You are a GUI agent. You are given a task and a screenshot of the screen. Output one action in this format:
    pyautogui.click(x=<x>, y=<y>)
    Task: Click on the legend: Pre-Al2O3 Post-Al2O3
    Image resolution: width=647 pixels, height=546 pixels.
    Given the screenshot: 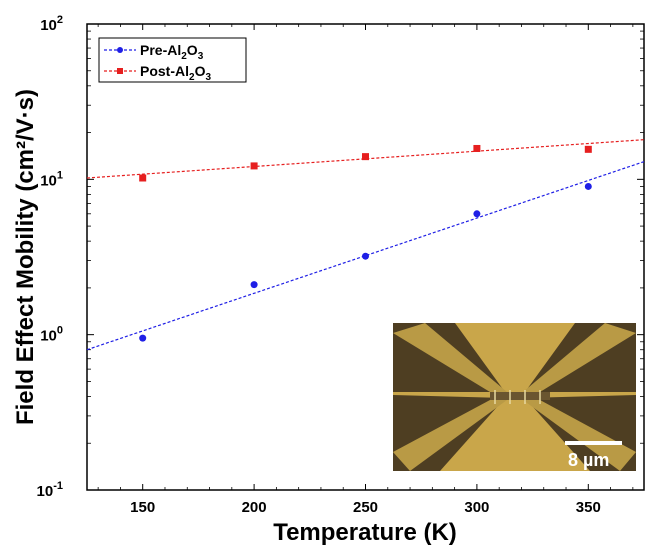 What is the action you would take?
    pyautogui.click(x=172, y=60)
    